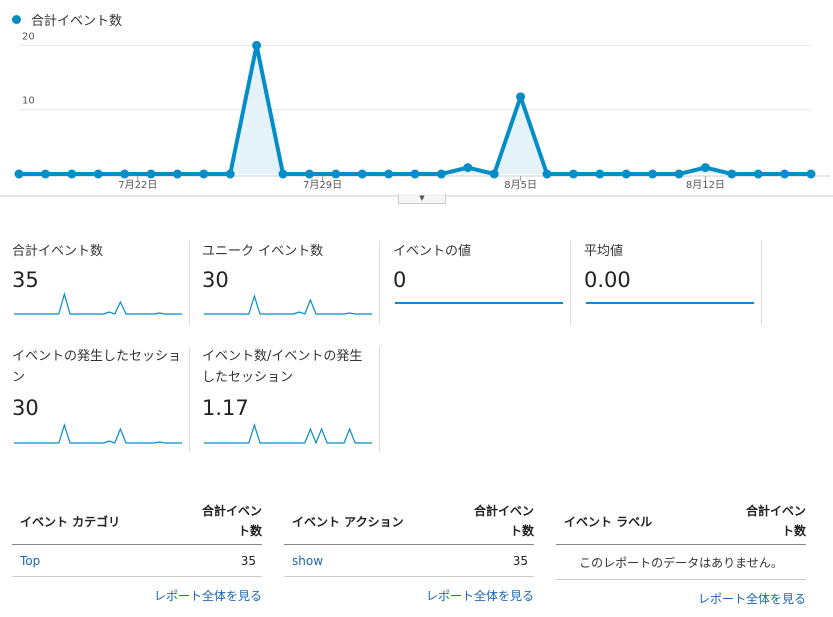  I want to click on metric-tile-unique-events: ユニーク イベント数 30, so click(290, 283).